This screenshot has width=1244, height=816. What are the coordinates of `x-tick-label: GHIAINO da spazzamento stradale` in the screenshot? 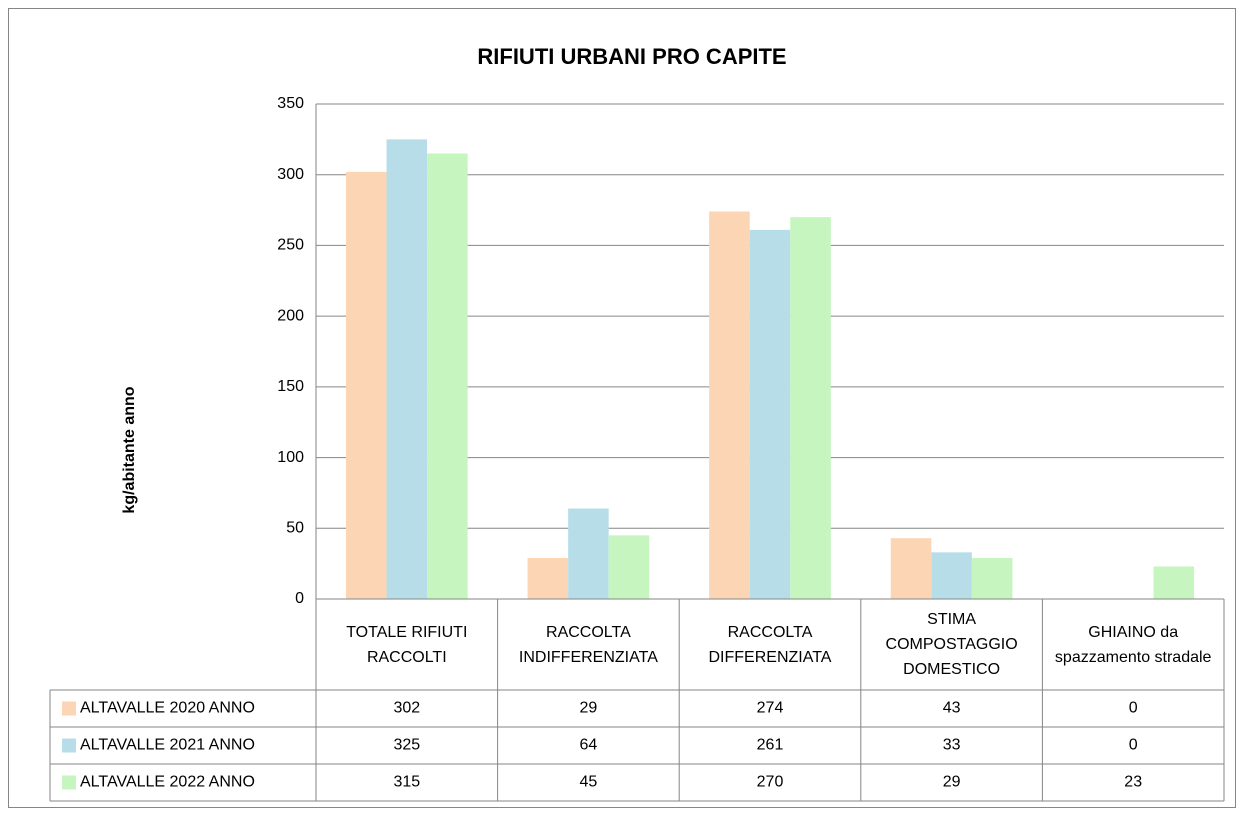 It's located at (1133, 644).